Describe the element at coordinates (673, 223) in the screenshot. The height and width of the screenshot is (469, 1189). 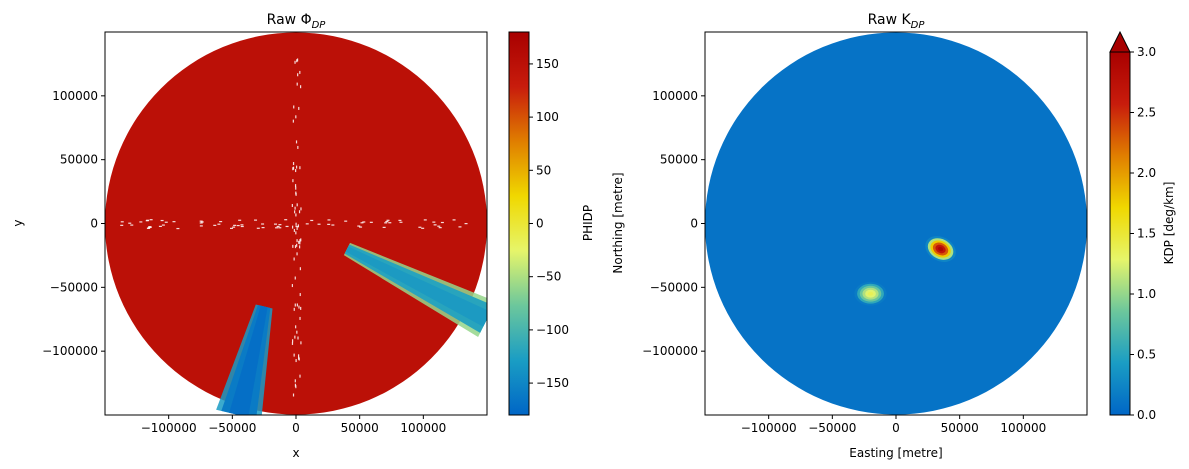
I see `y-ticks-kdp: −100000 −50000 0 50000 100000` at that location.